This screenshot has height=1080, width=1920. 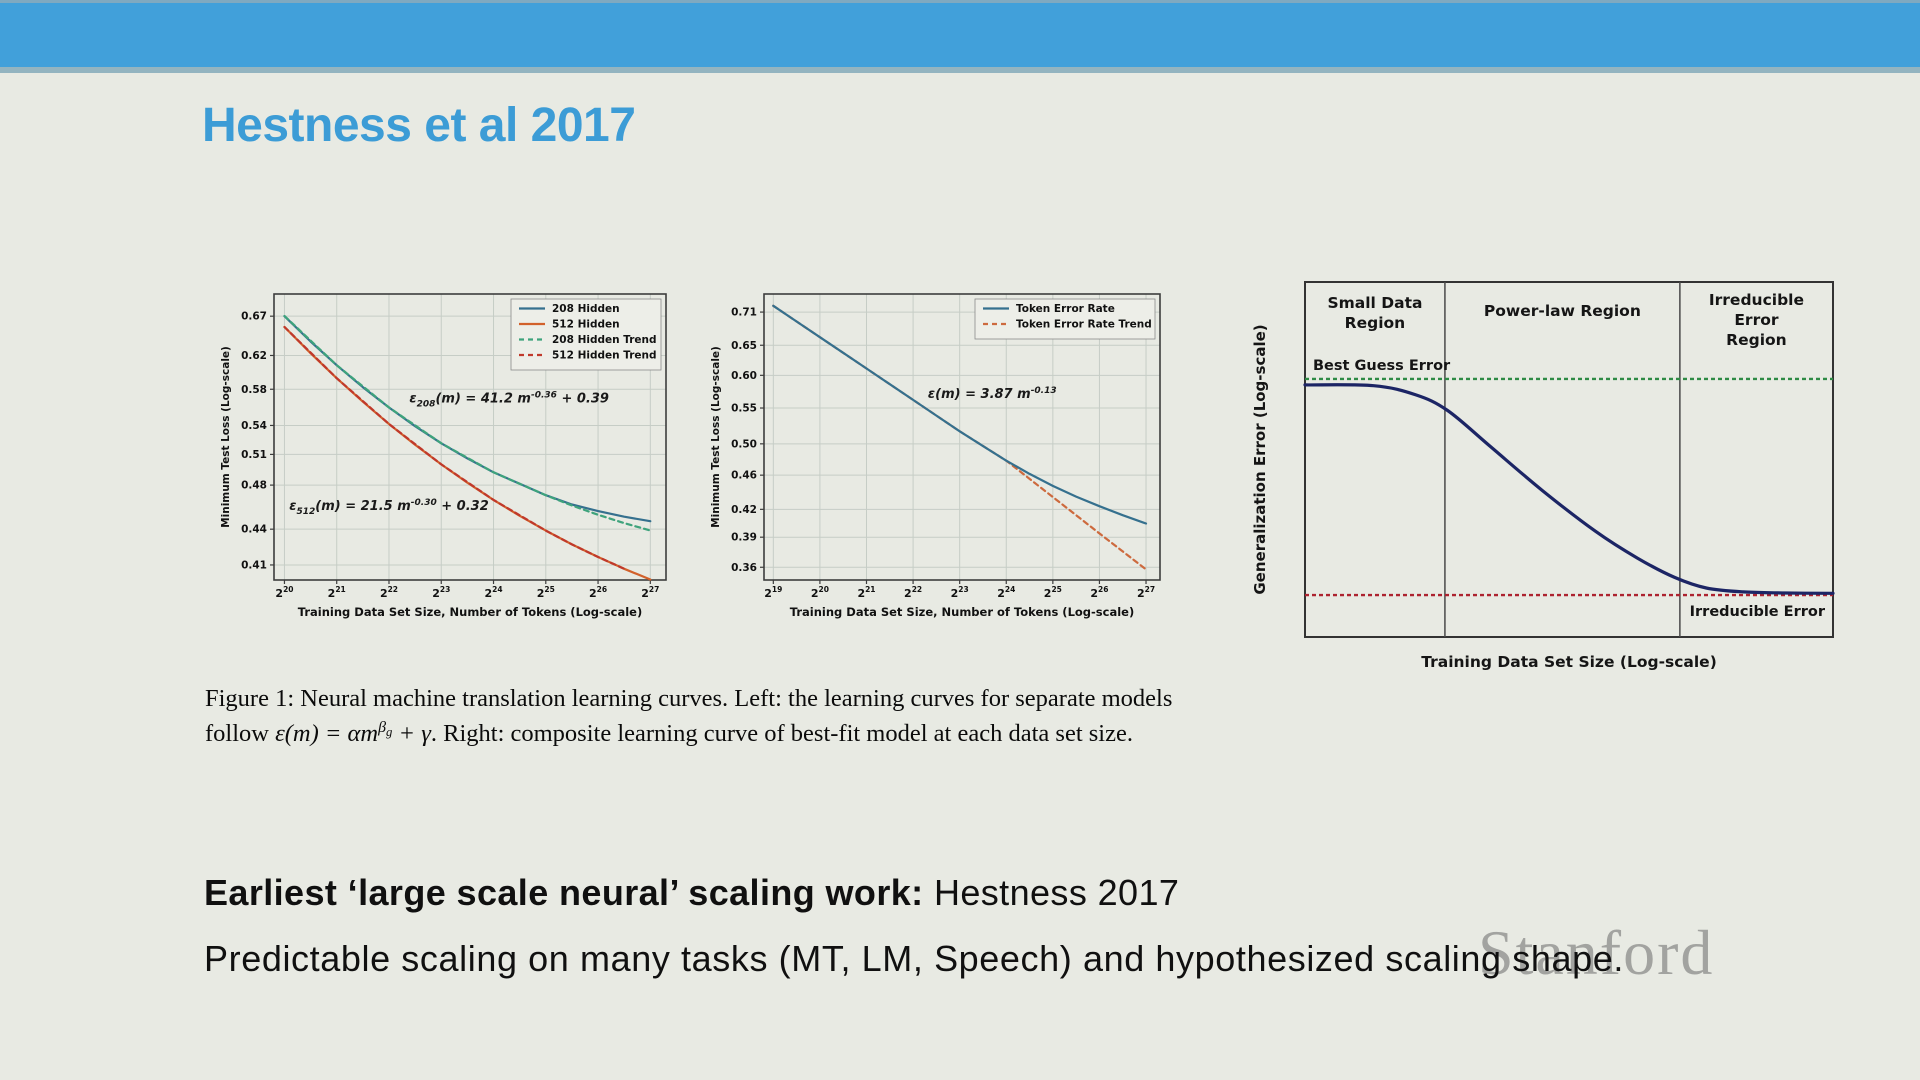 What do you see at coordinates (586, 309) in the screenshot?
I see `legend-item-label: 208 Hidden` at bounding box center [586, 309].